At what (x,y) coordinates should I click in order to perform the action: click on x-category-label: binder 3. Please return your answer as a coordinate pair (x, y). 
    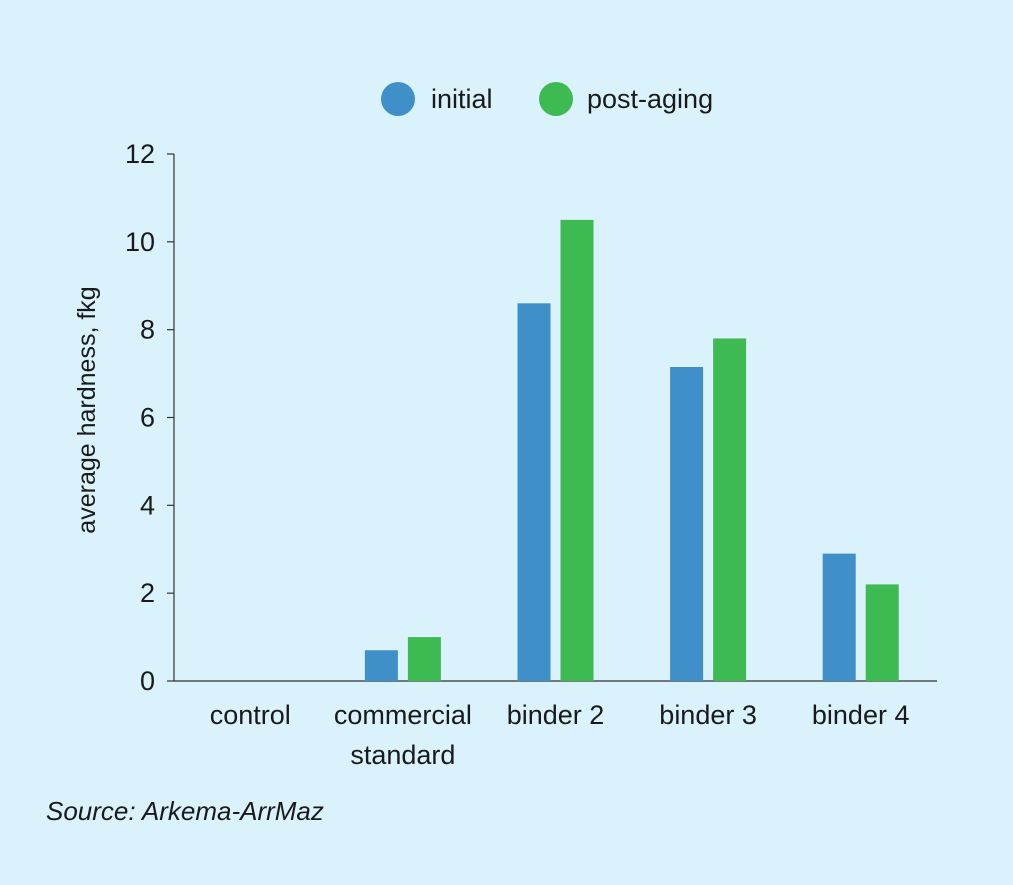
    Looking at the image, I should click on (708, 715).